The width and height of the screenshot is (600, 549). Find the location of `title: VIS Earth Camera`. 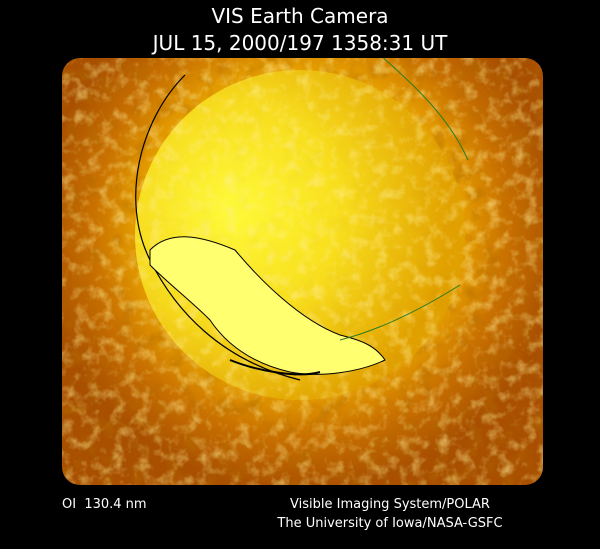

title: VIS Earth Camera is located at coordinates (299, 16).